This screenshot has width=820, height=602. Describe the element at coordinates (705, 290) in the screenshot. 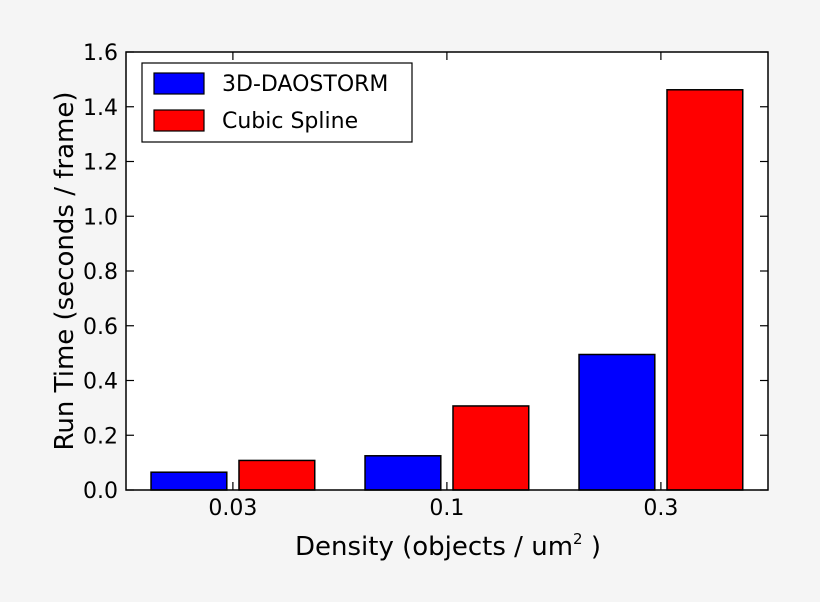

I see `bar-cubic-spline-0.3` at that location.